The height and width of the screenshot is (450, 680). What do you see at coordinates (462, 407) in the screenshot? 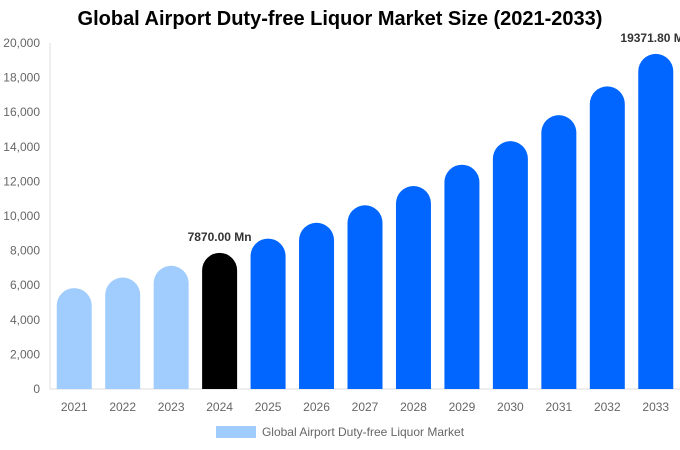
I see `x-tick-label: 2029` at bounding box center [462, 407].